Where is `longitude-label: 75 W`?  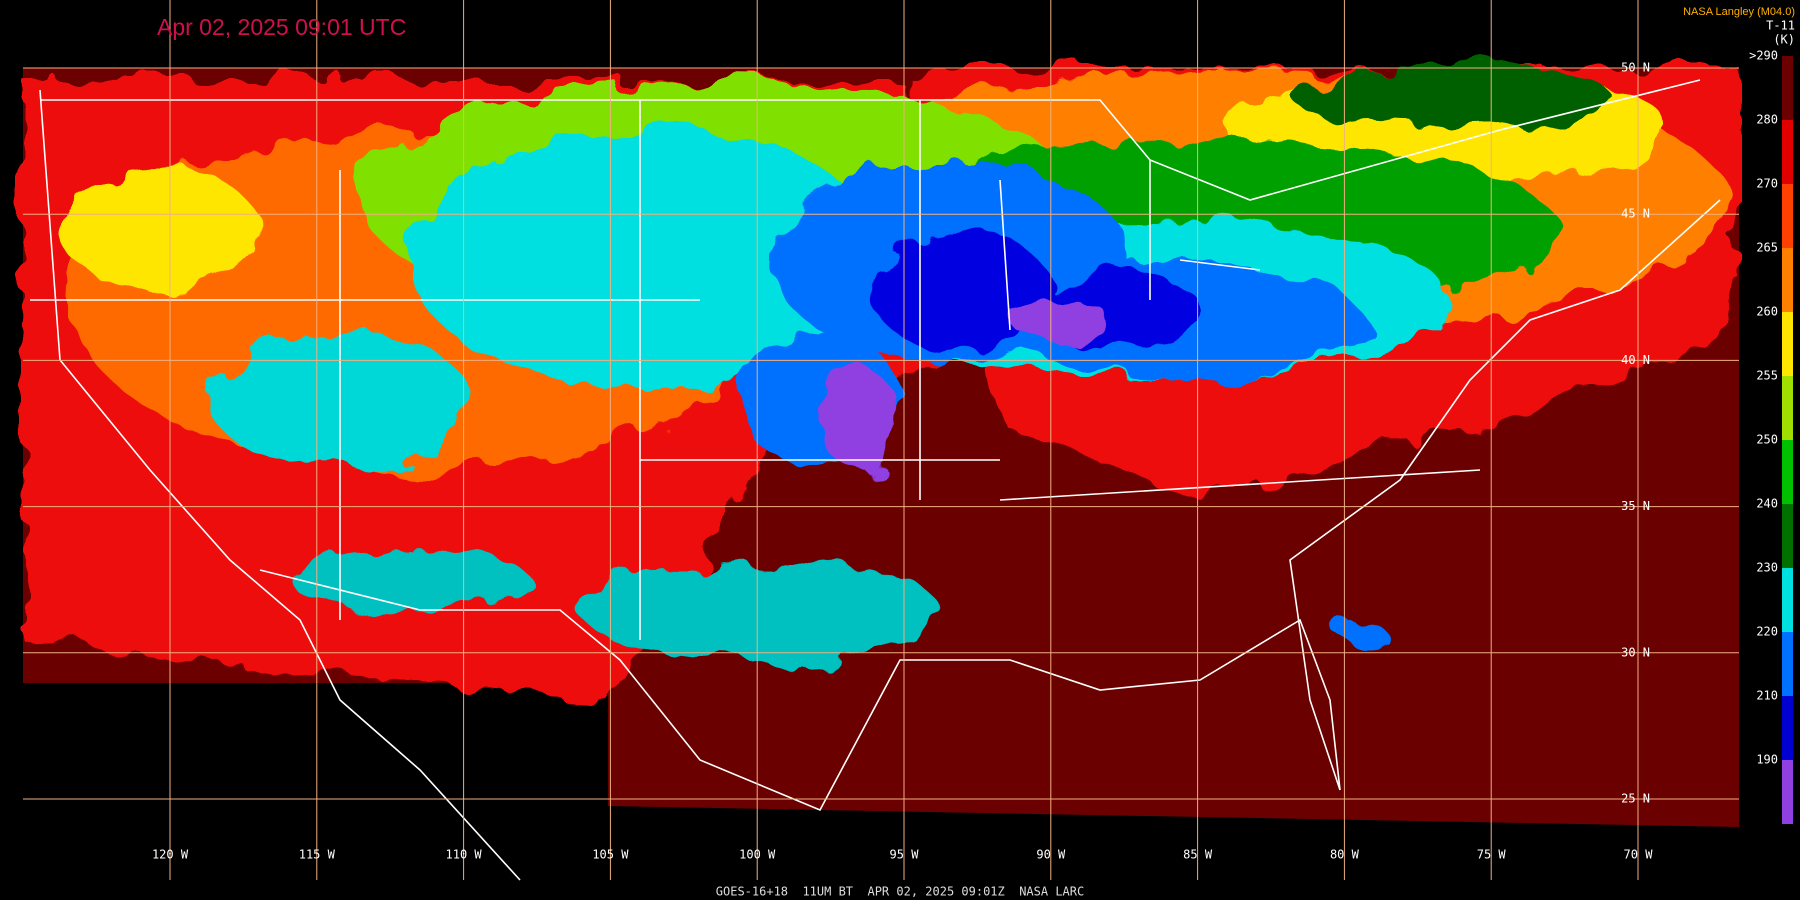
longitude-label: 75 W is located at coordinates (1492, 855).